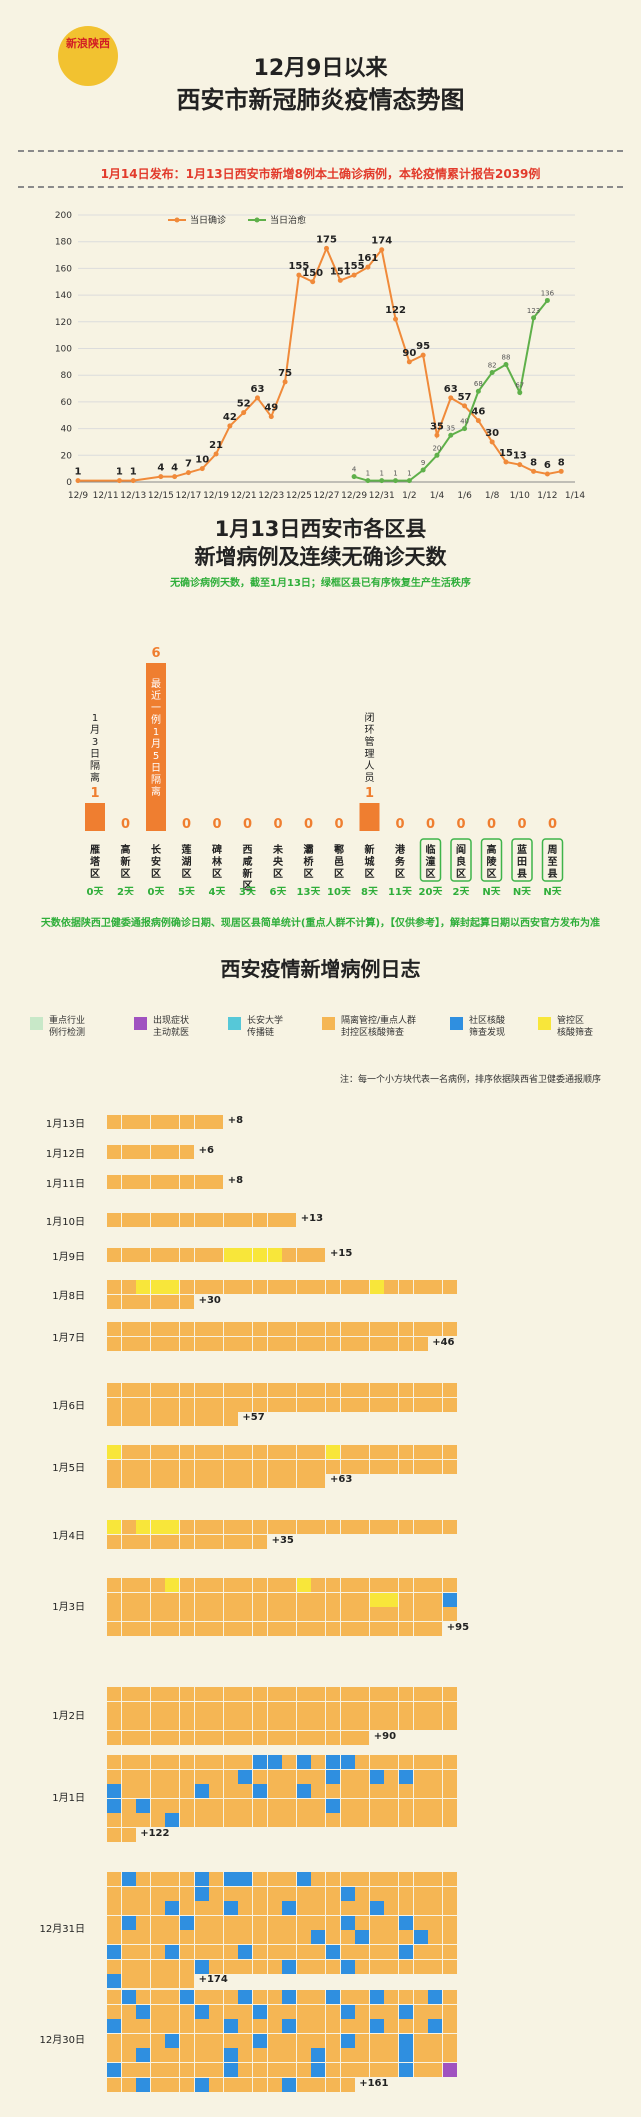  Describe the element at coordinates (374, 2083) in the screenshot. I see `log-count-label: +161` at that location.